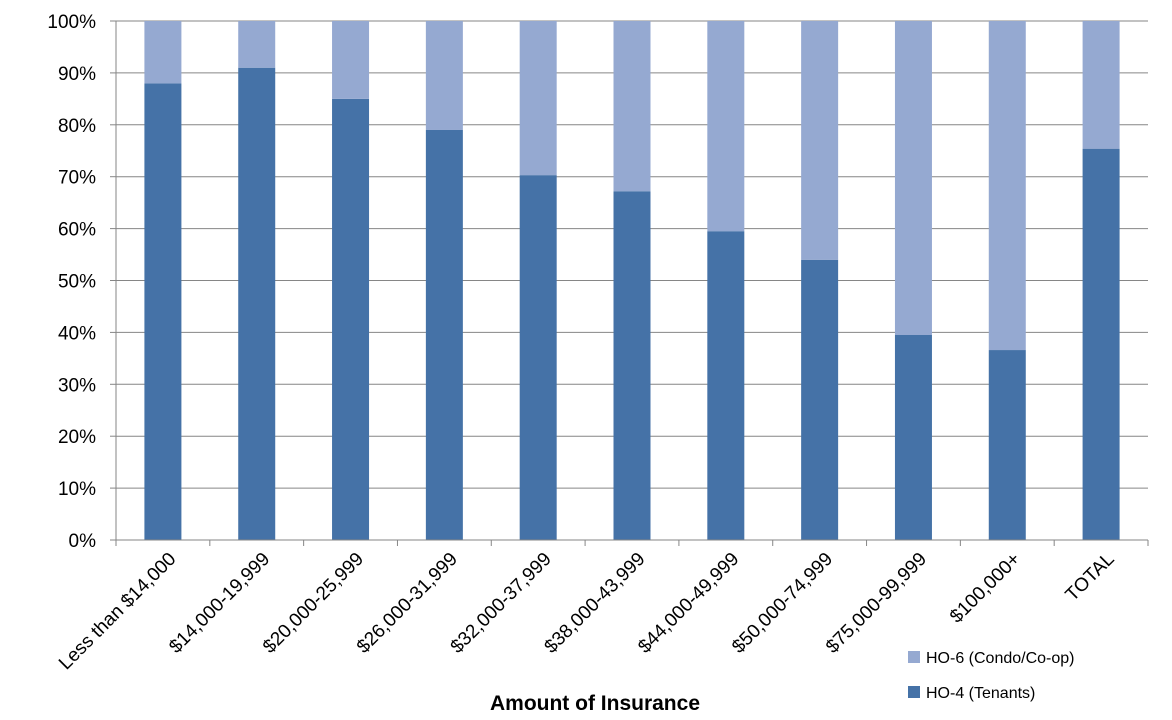 The height and width of the screenshot is (720, 1172). I want to click on x-axis-title: Amount of Insurance, so click(595, 703).